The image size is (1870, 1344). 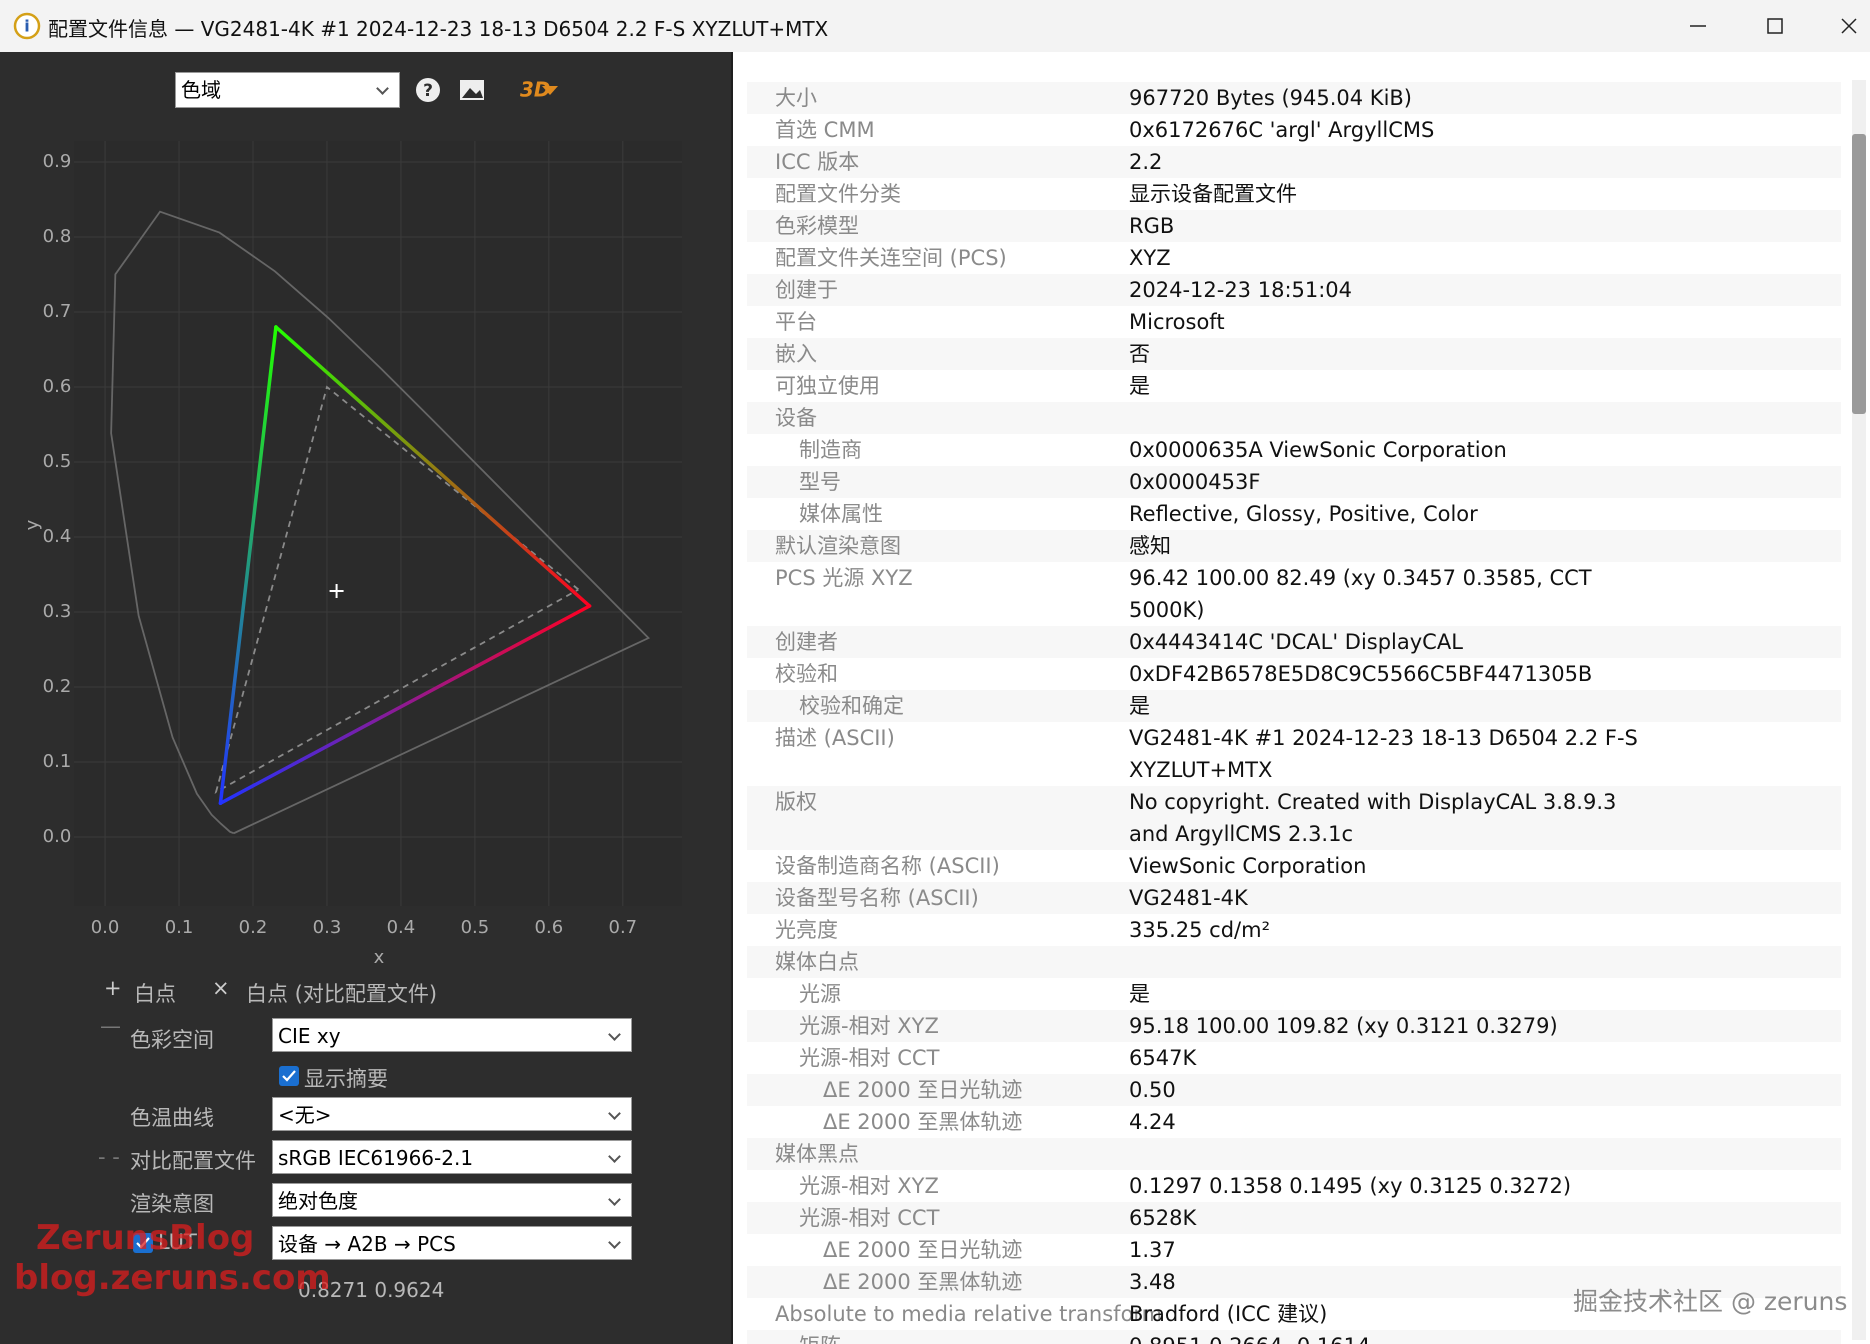 I want to click on info-key: 可独立使用, so click(x=827, y=386).